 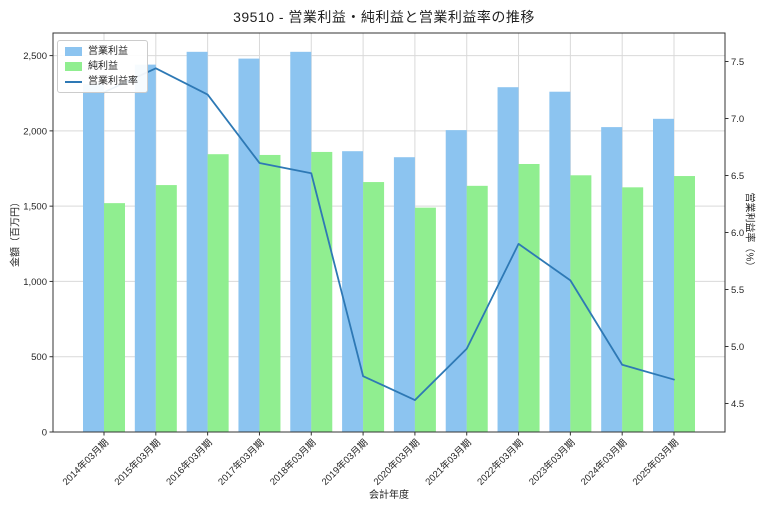 What do you see at coordinates (108, 51) in the screenshot?
I see `legend-label: 営業利益` at bounding box center [108, 51].